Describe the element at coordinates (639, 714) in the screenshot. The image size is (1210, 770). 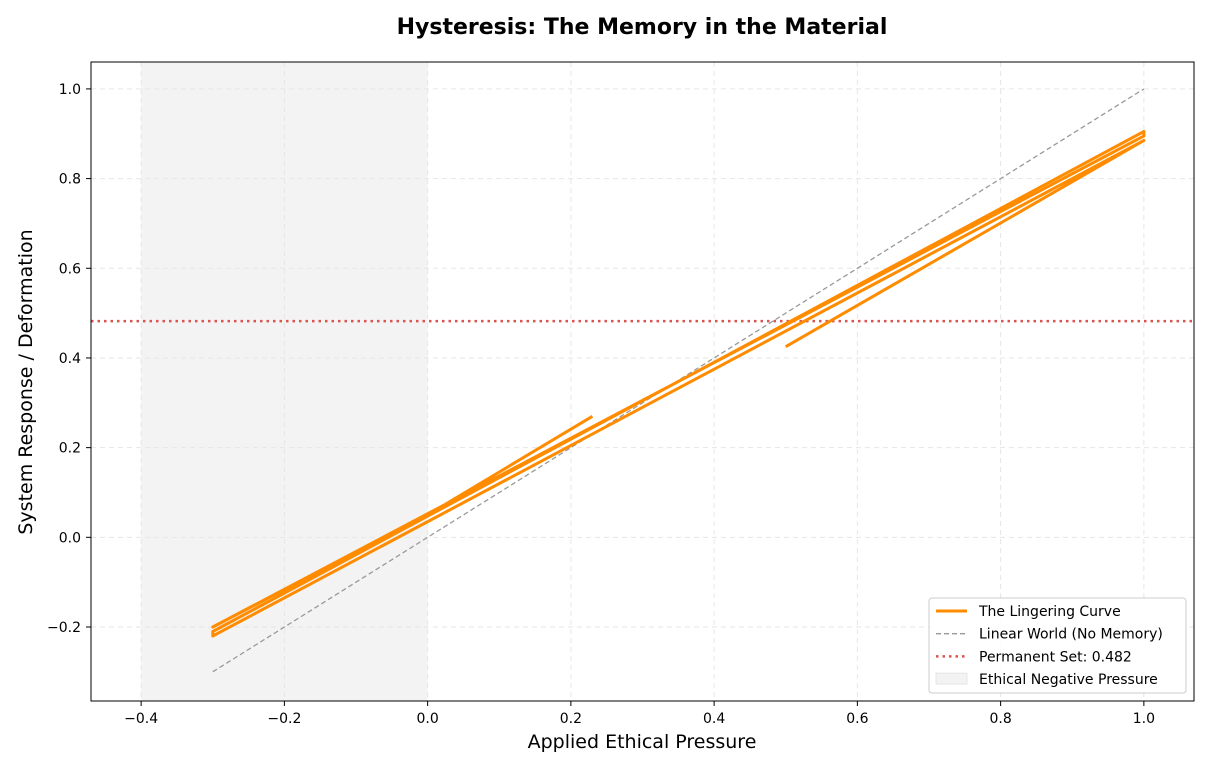
I see `x-axis-ticks: −0.4 −0.2 0.0 0.2 0.4 0.6 0.8 1.0` at that location.